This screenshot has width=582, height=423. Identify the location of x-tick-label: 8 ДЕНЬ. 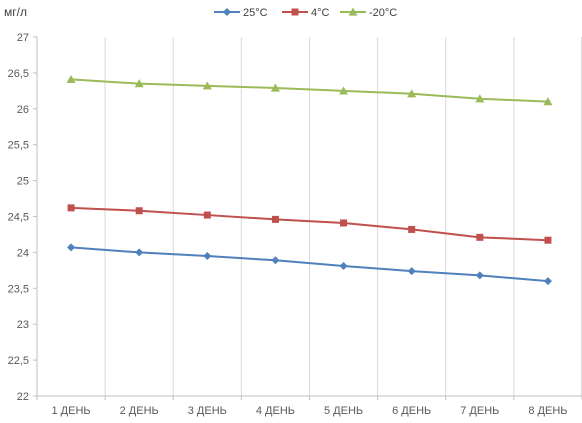
(547, 411).